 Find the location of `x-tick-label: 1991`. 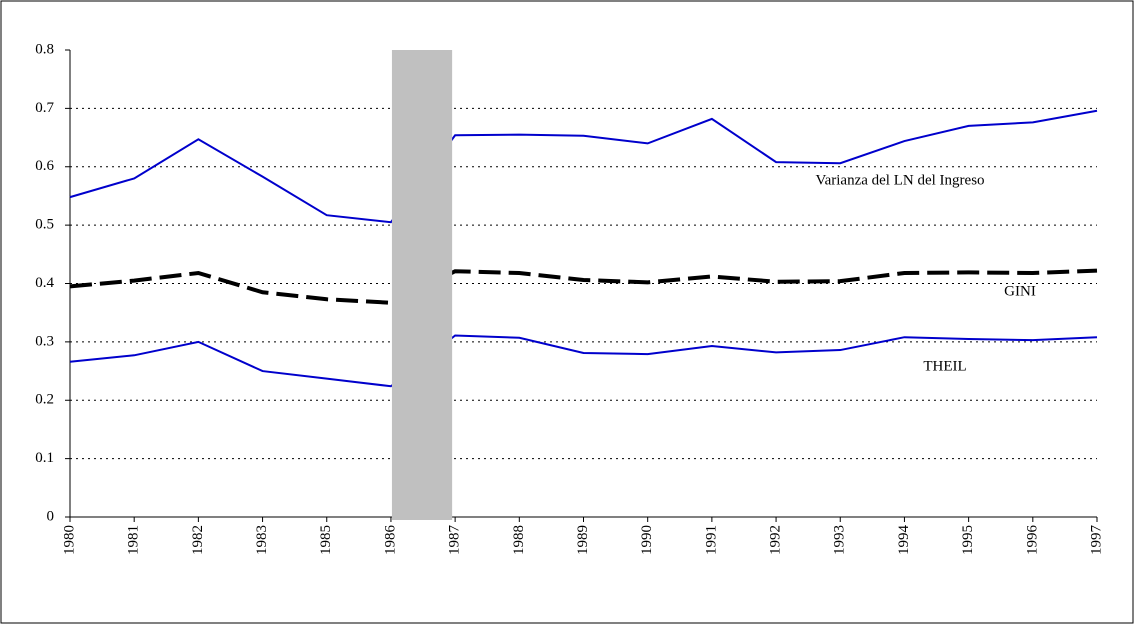

x-tick-label: 1991 is located at coordinates (711, 540).